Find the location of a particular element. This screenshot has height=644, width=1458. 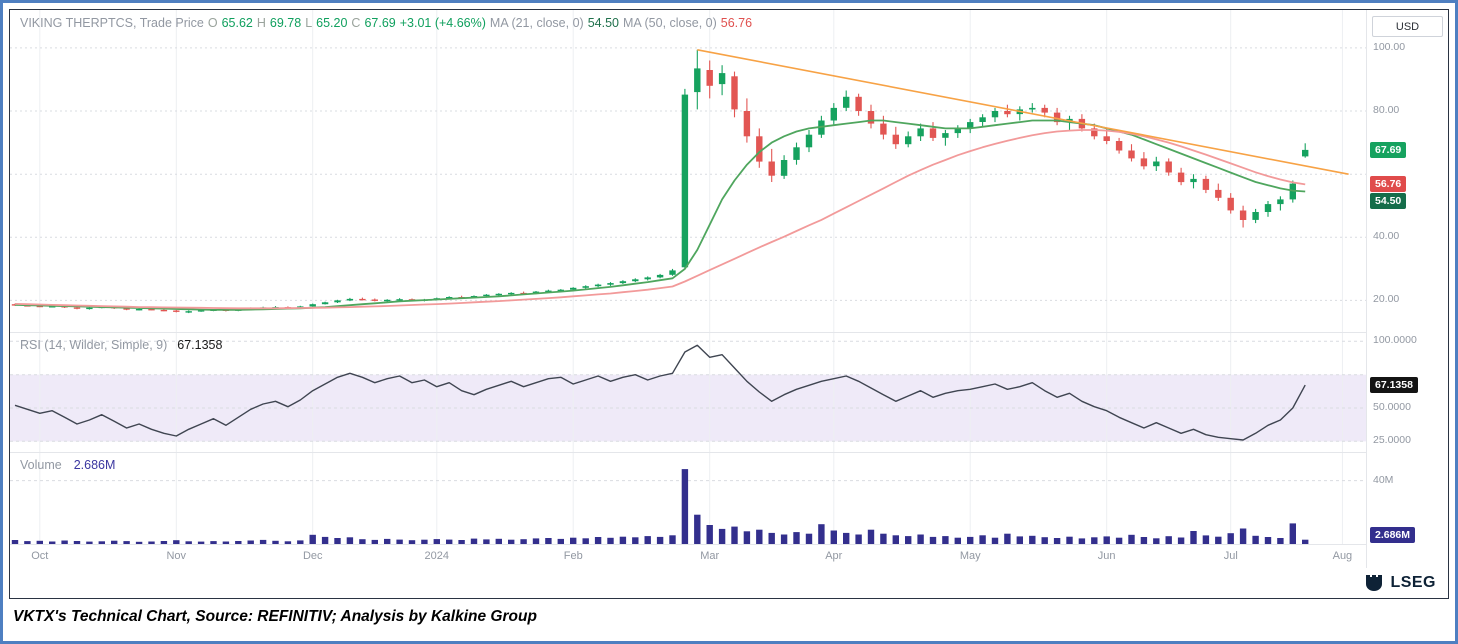

y-axis-label: 25.0000 is located at coordinates (1392, 440).